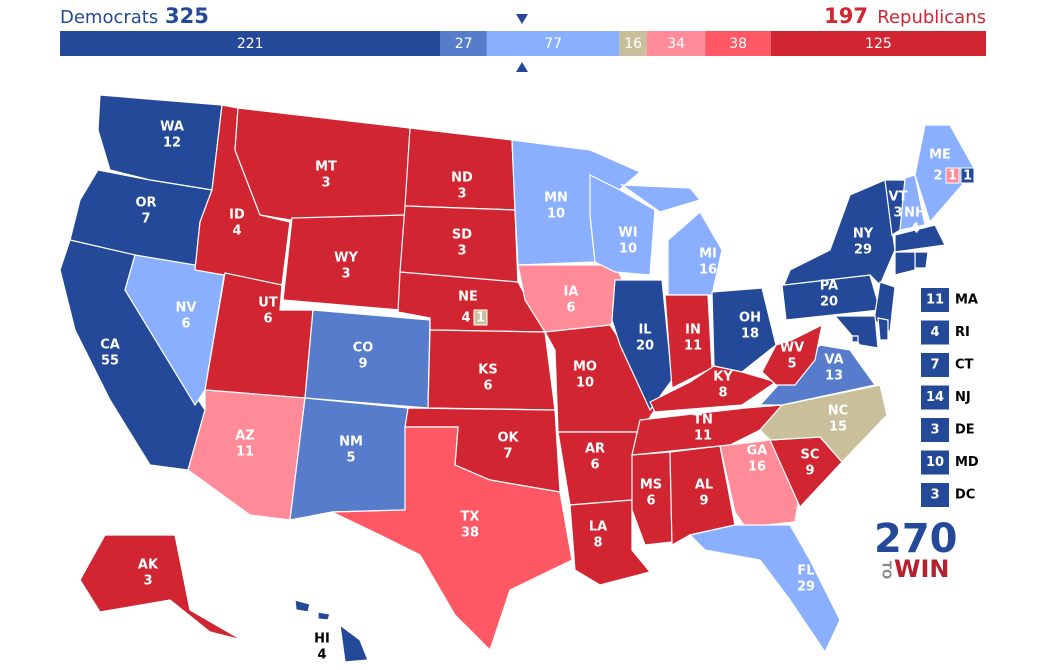 This screenshot has width=1050, height=670. Describe the element at coordinates (110, 345) in the screenshot. I see `state-abbr: CA` at that location.